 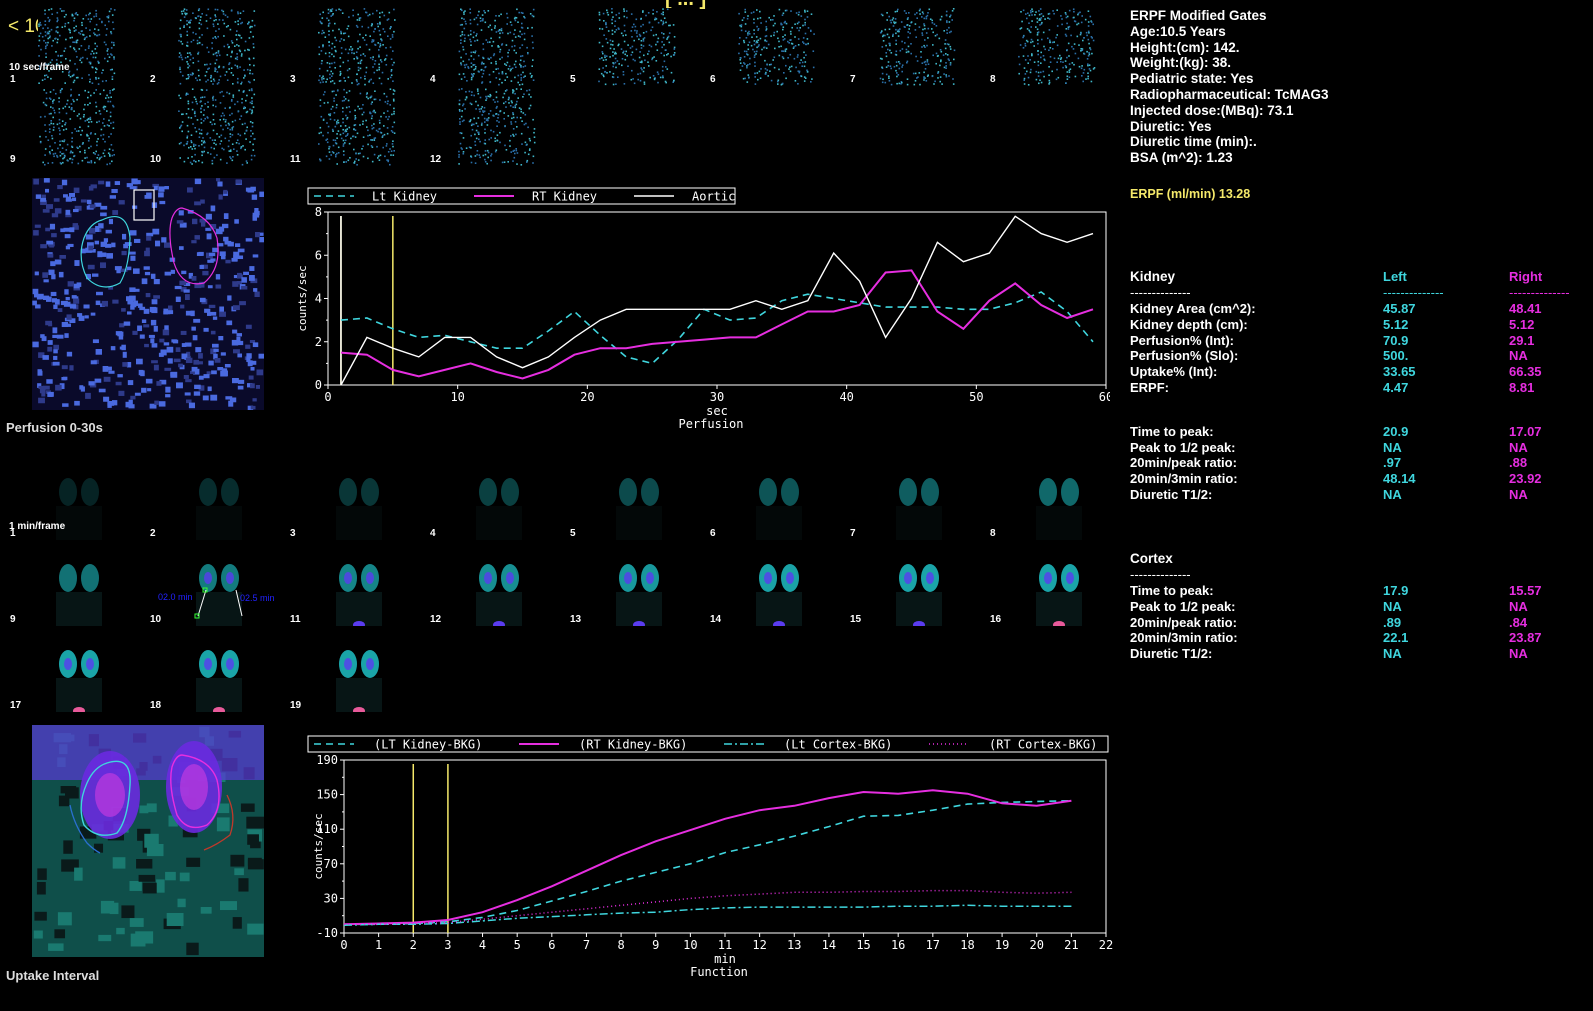 What do you see at coordinates (587, 397) in the screenshot?
I see `x-tick-label: 20` at bounding box center [587, 397].